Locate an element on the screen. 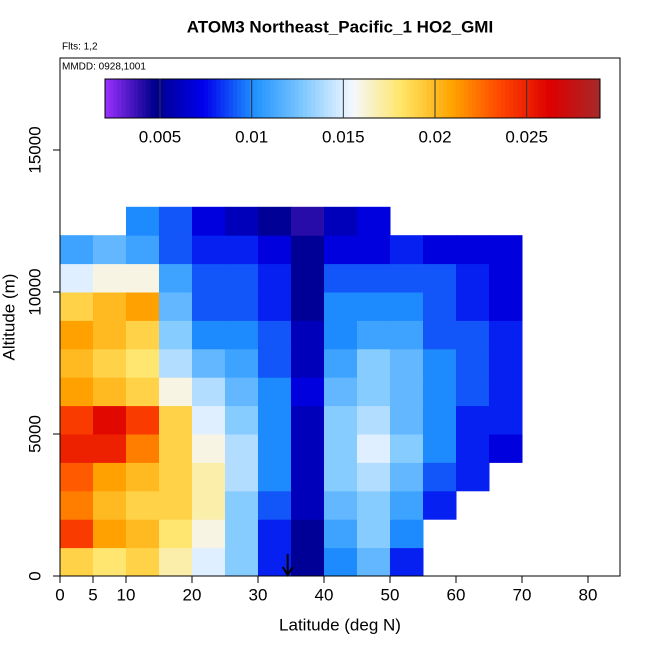 The width and height of the screenshot is (650, 650). chart-title: ATOM3 Northeast_Pacific_1 HO2_GMI is located at coordinates (340, 26).